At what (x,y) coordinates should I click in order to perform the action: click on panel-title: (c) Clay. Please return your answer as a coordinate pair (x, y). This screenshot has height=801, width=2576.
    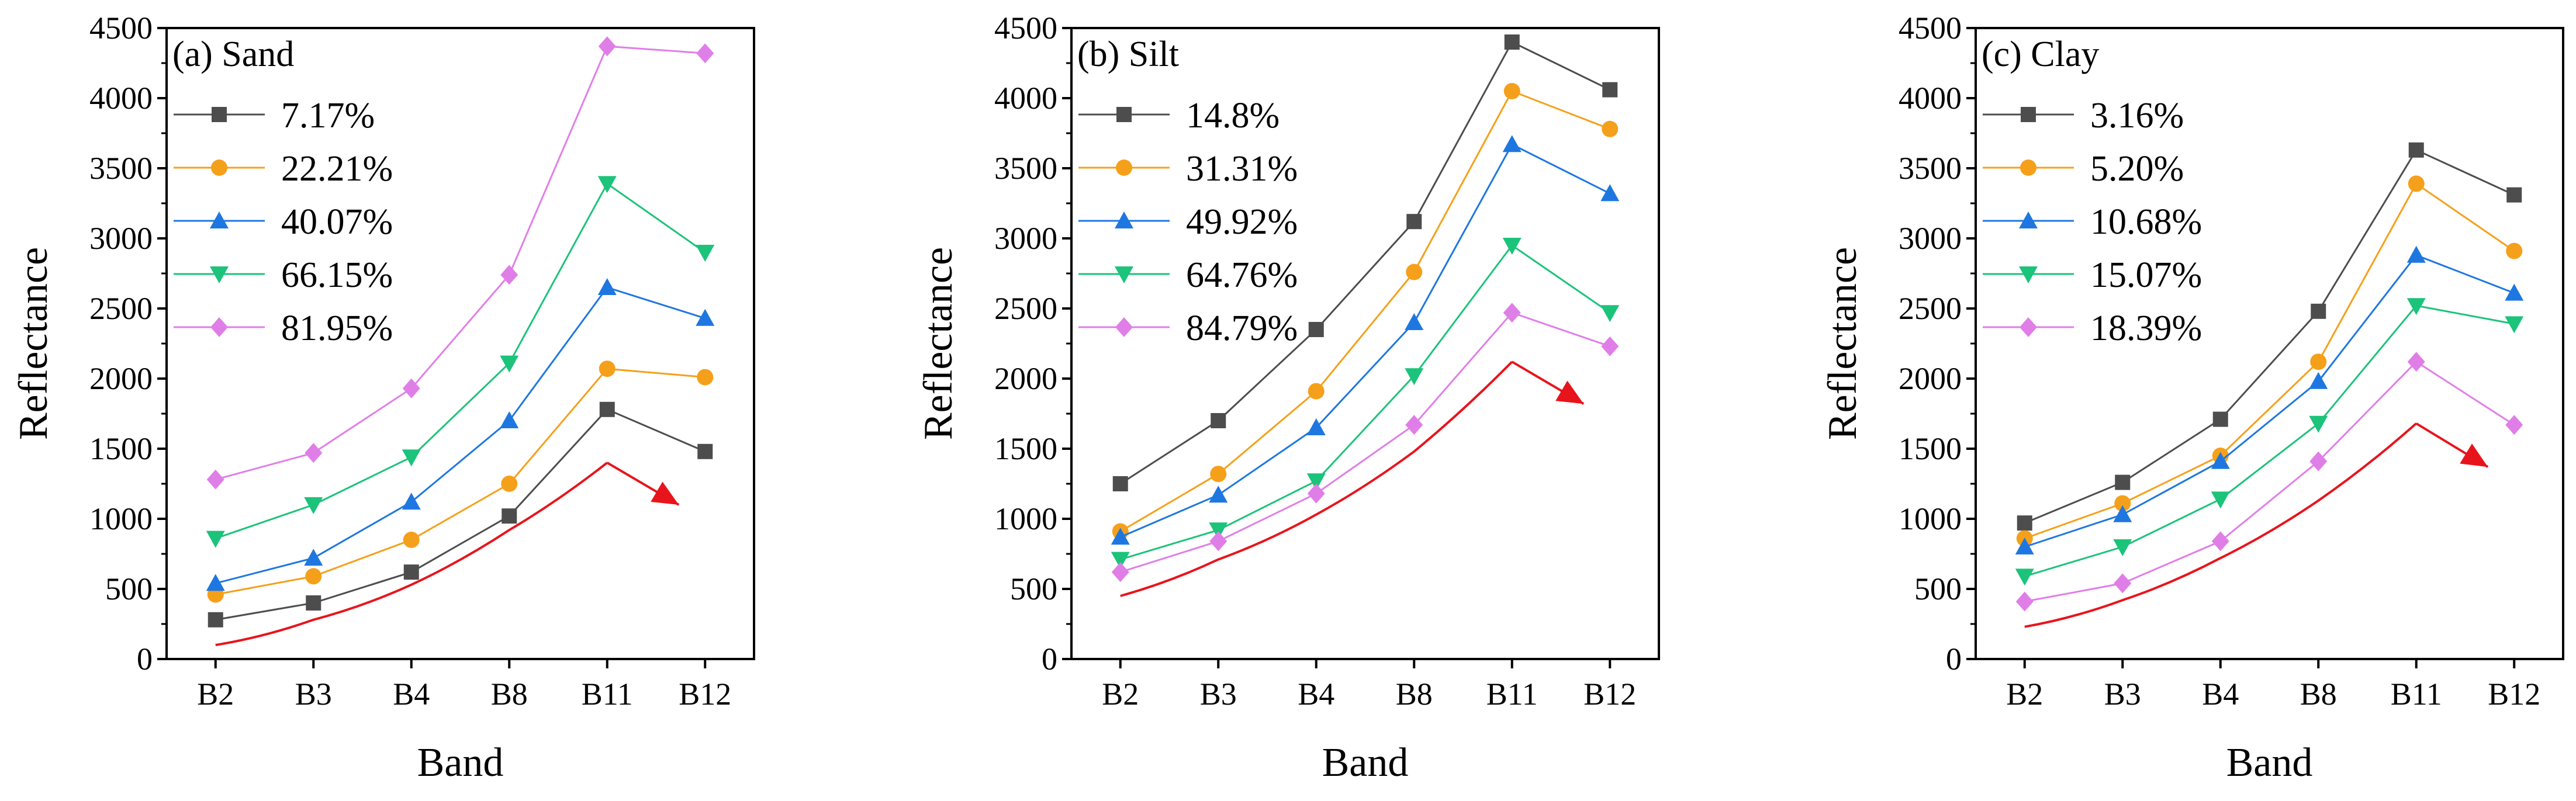
    Looking at the image, I should click on (2040, 54).